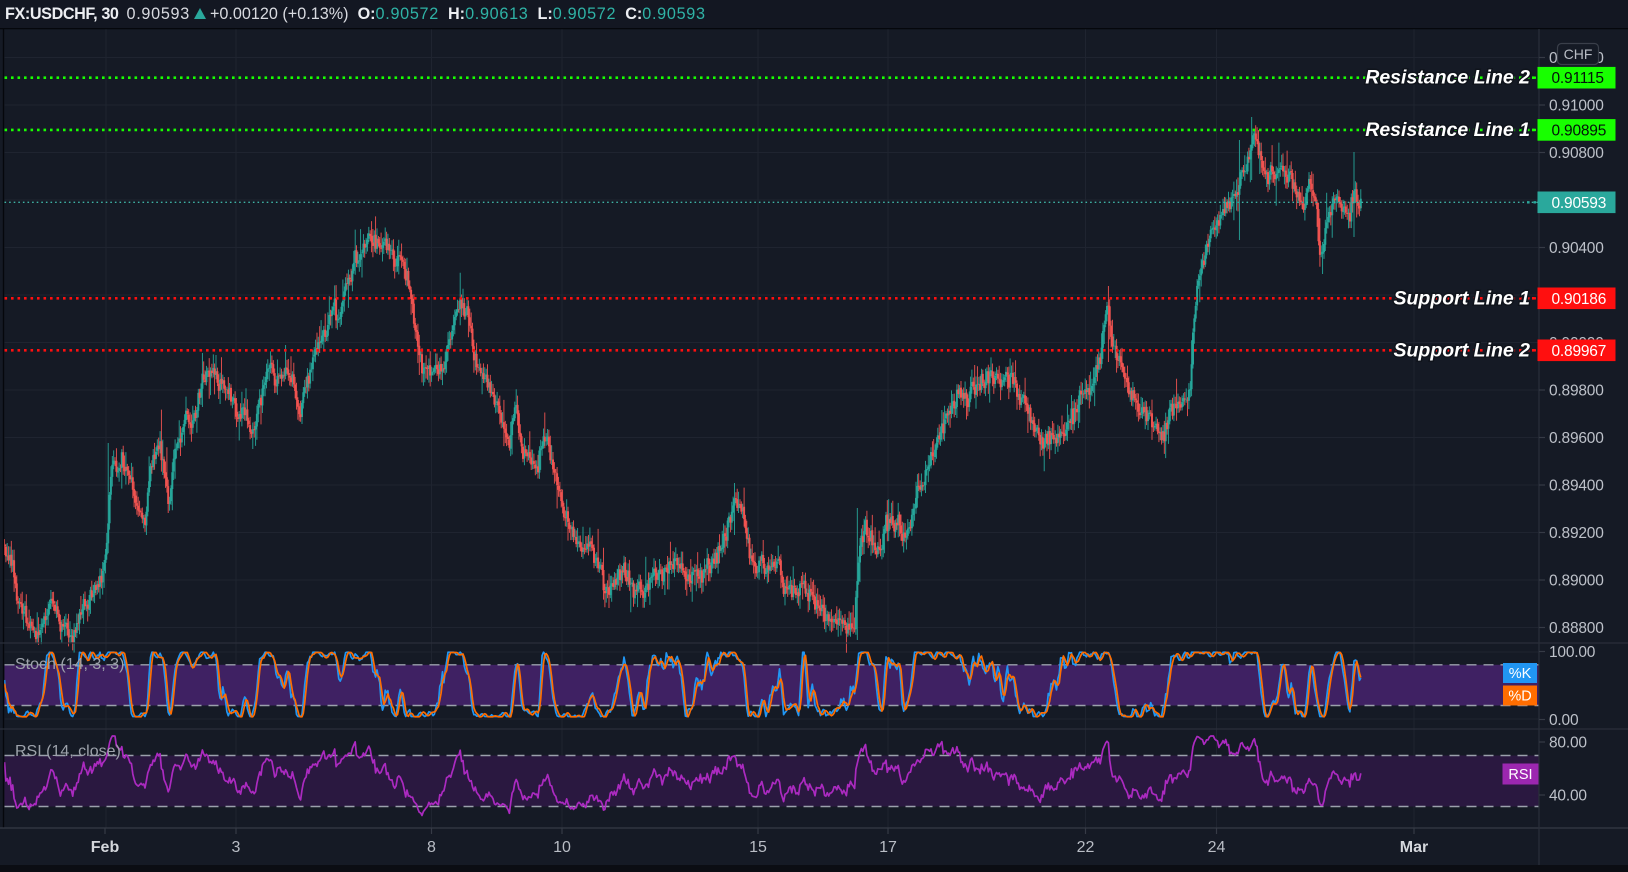 The height and width of the screenshot is (872, 1628). What do you see at coordinates (1572, 652) in the screenshot?
I see `svg-text: 100.00` at bounding box center [1572, 652].